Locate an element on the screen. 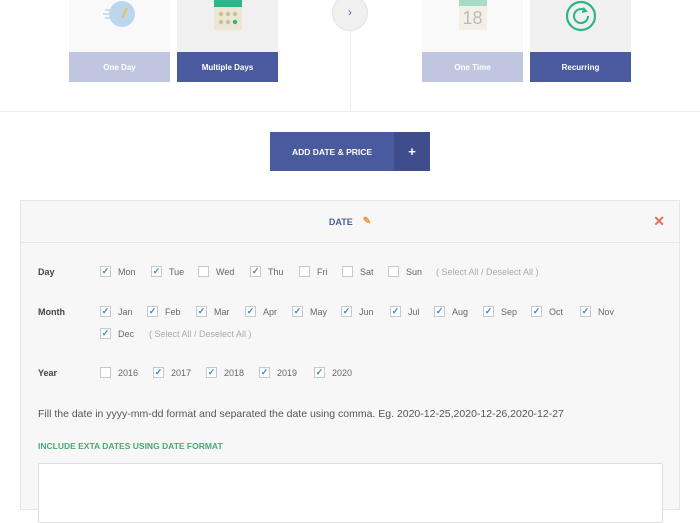  checkbox-label: 2016 is located at coordinates (128, 372).